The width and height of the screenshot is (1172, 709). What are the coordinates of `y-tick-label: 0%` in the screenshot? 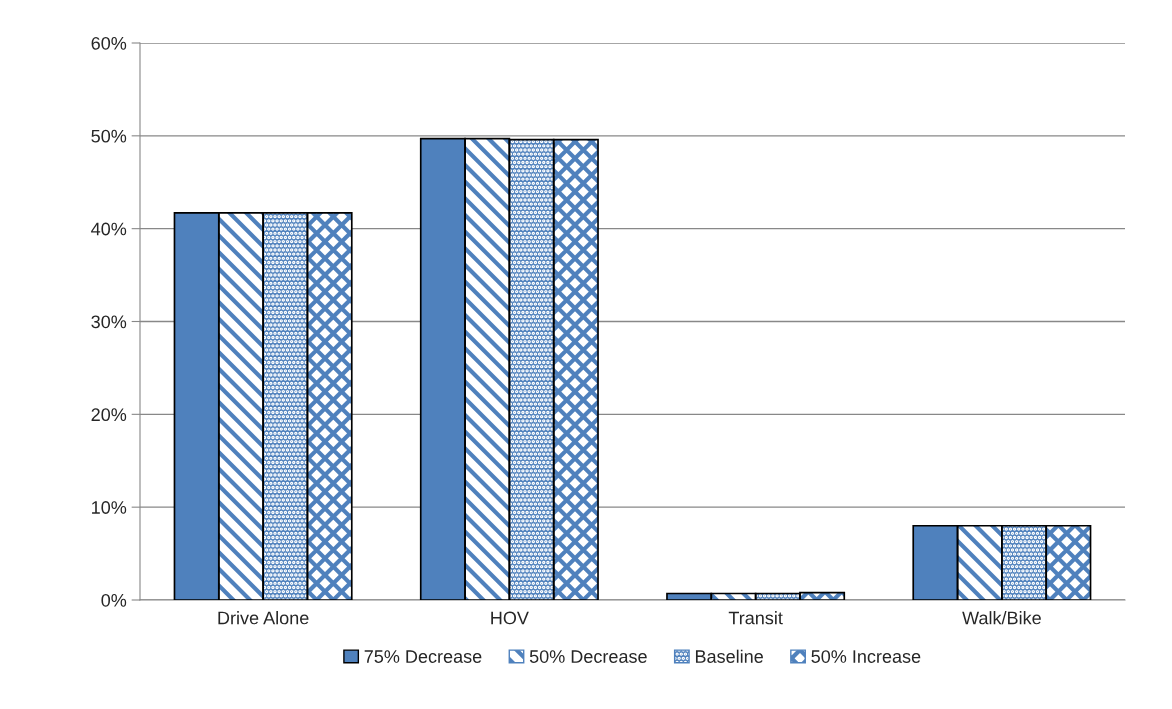 It's located at (114, 600).